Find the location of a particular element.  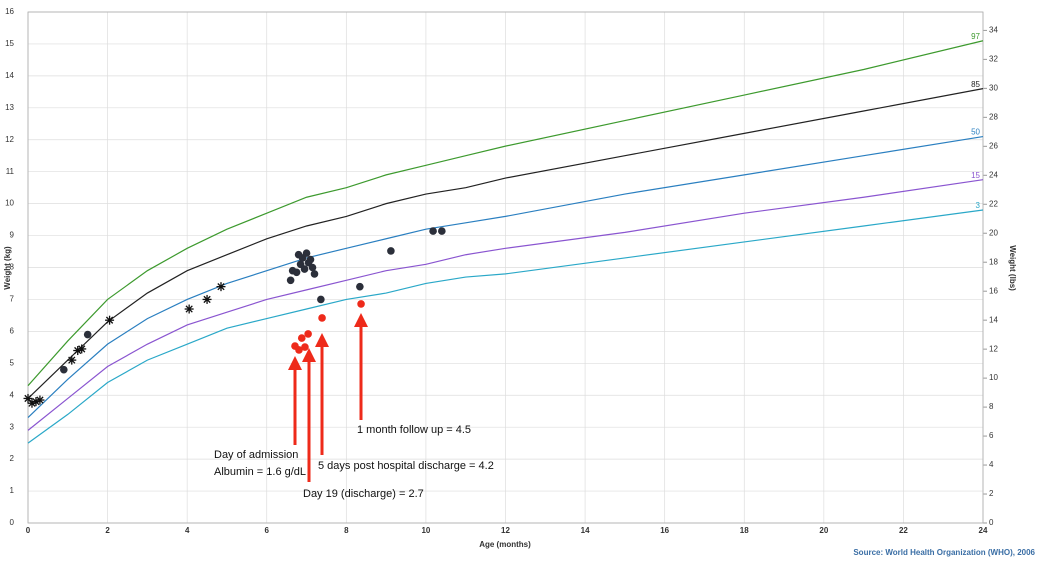

y2-axis-label: Weight (lbs) is located at coordinates (1012, 268).